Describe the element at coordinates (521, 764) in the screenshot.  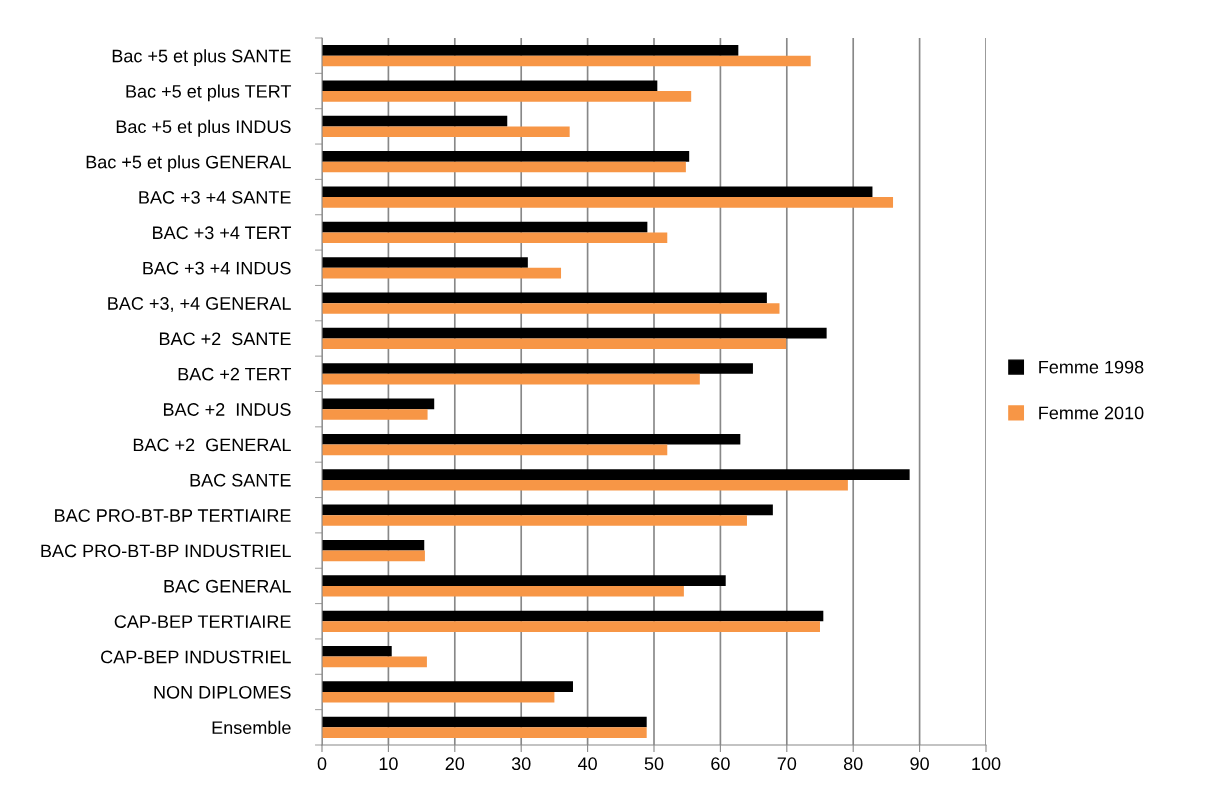
I see `x-tick-label: 30` at that location.